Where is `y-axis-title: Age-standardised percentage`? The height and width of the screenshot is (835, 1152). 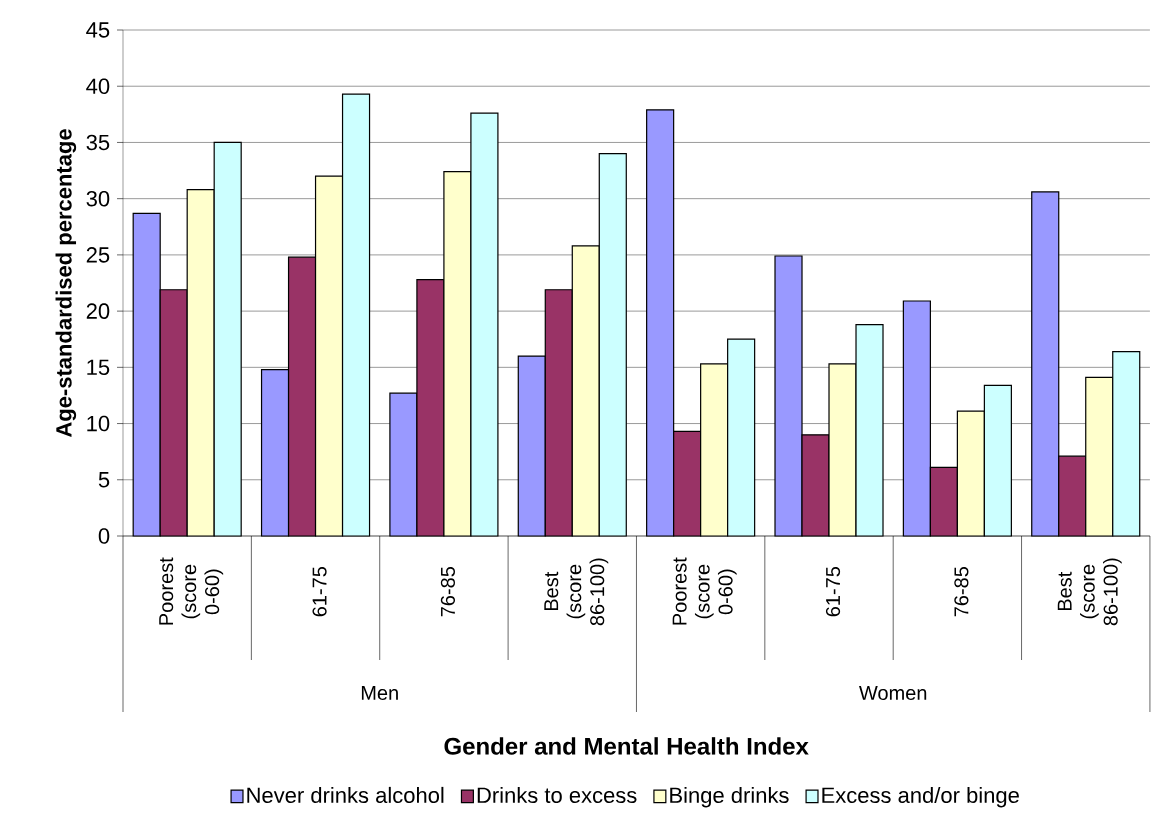
y-axis-title: Age-standardised percentage is located at coordinates (66, 283).